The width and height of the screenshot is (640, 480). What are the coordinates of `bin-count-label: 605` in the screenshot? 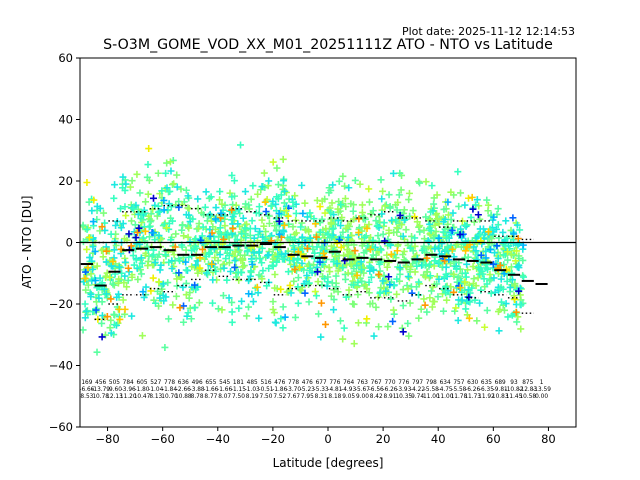 It's located at (141, 383).